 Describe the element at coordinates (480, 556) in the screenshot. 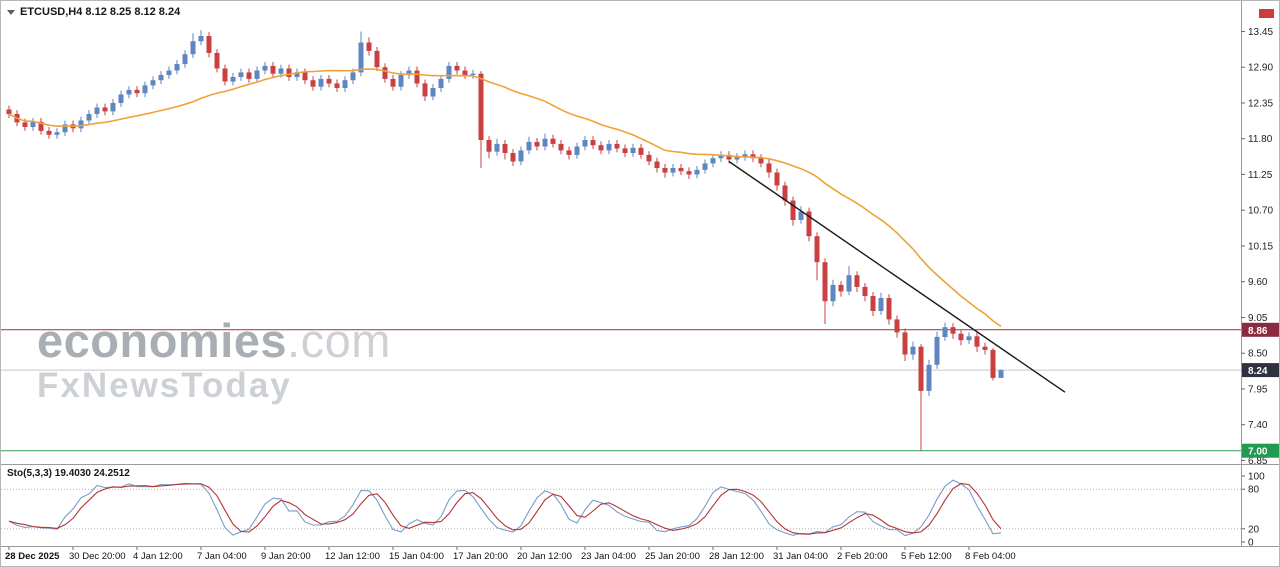

I see `time-axis-label: 17 Jan 20:00` at that location.